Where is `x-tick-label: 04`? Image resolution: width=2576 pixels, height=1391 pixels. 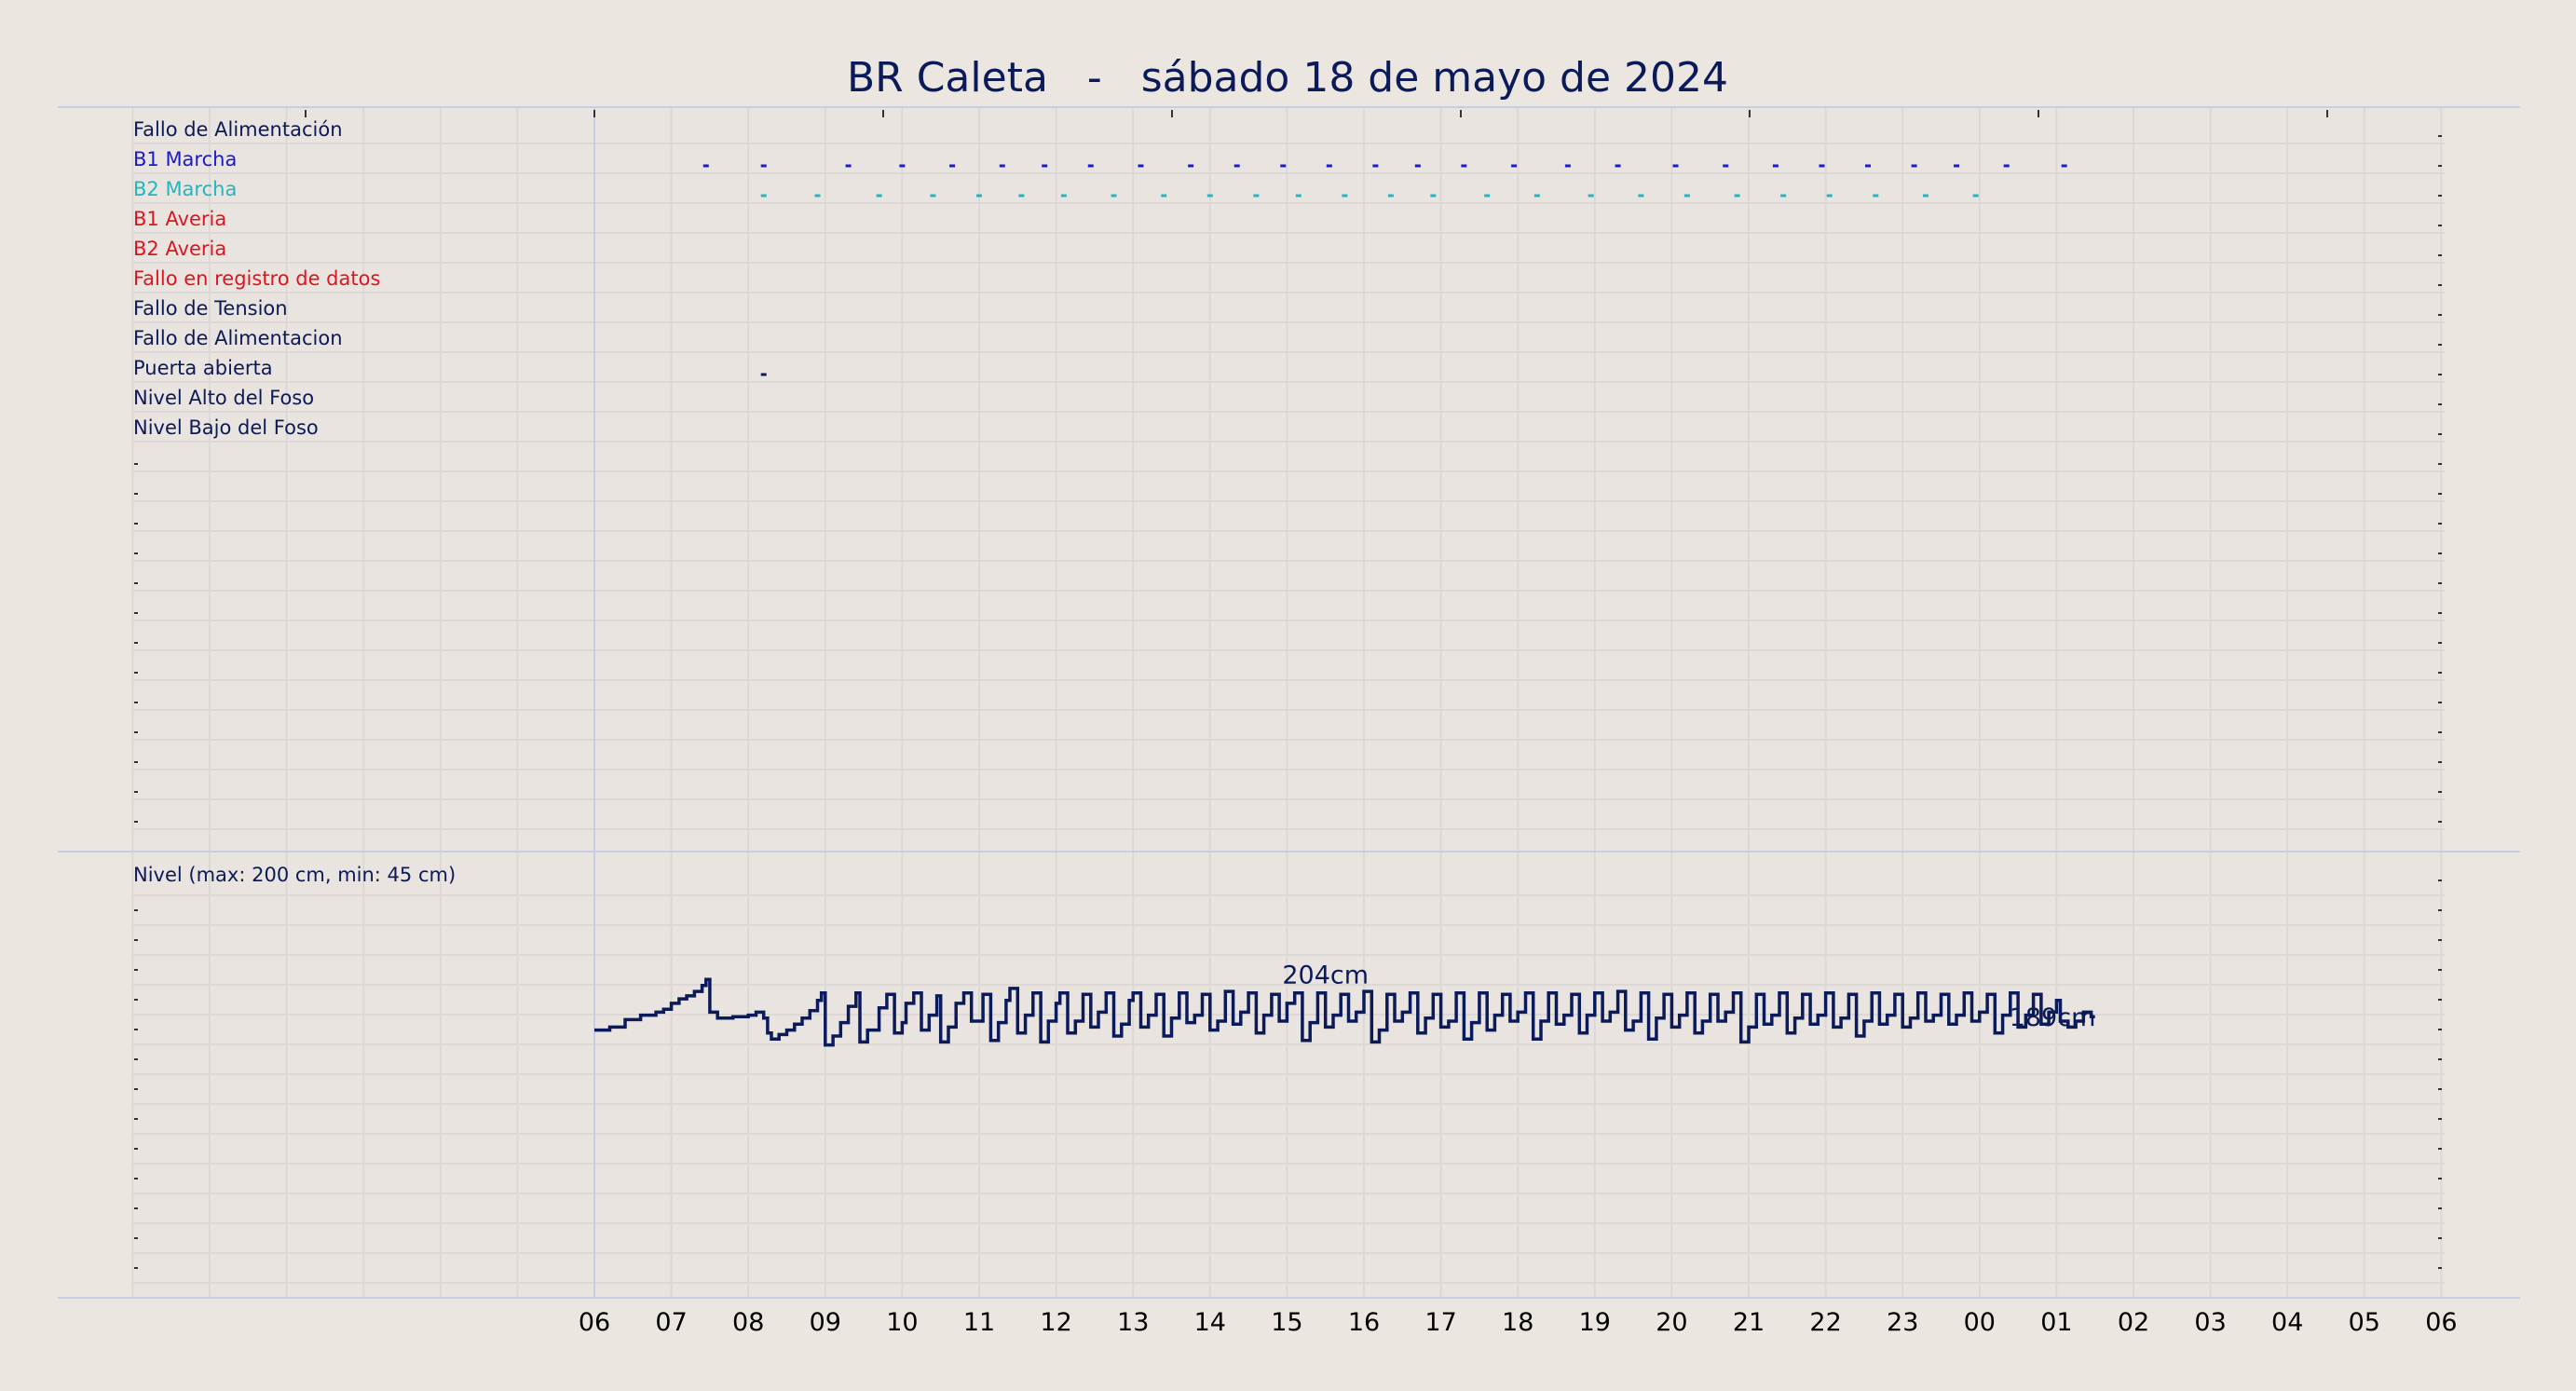 x-tick-label: 04 is located at coordinates (2287, 1322).